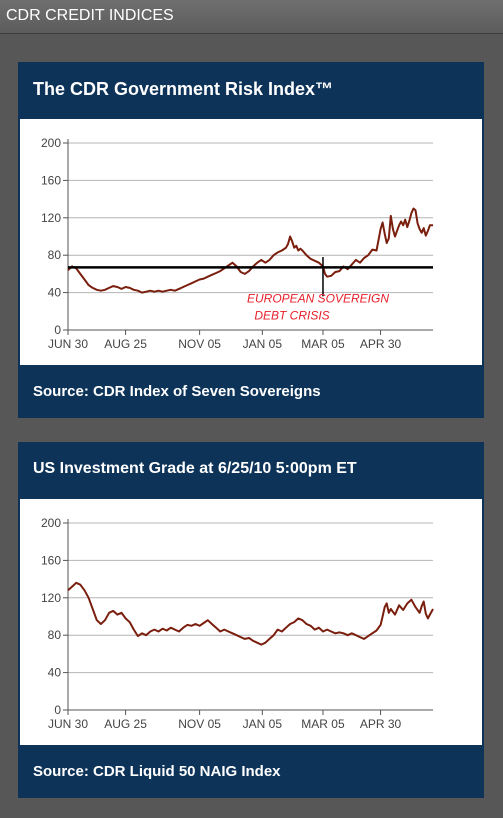  What do you see at coordinates (318, 298) in the screenshot?
I see `annotation-text: EUROPEAN SOVEREIGN` at bounding box center [318, 298].